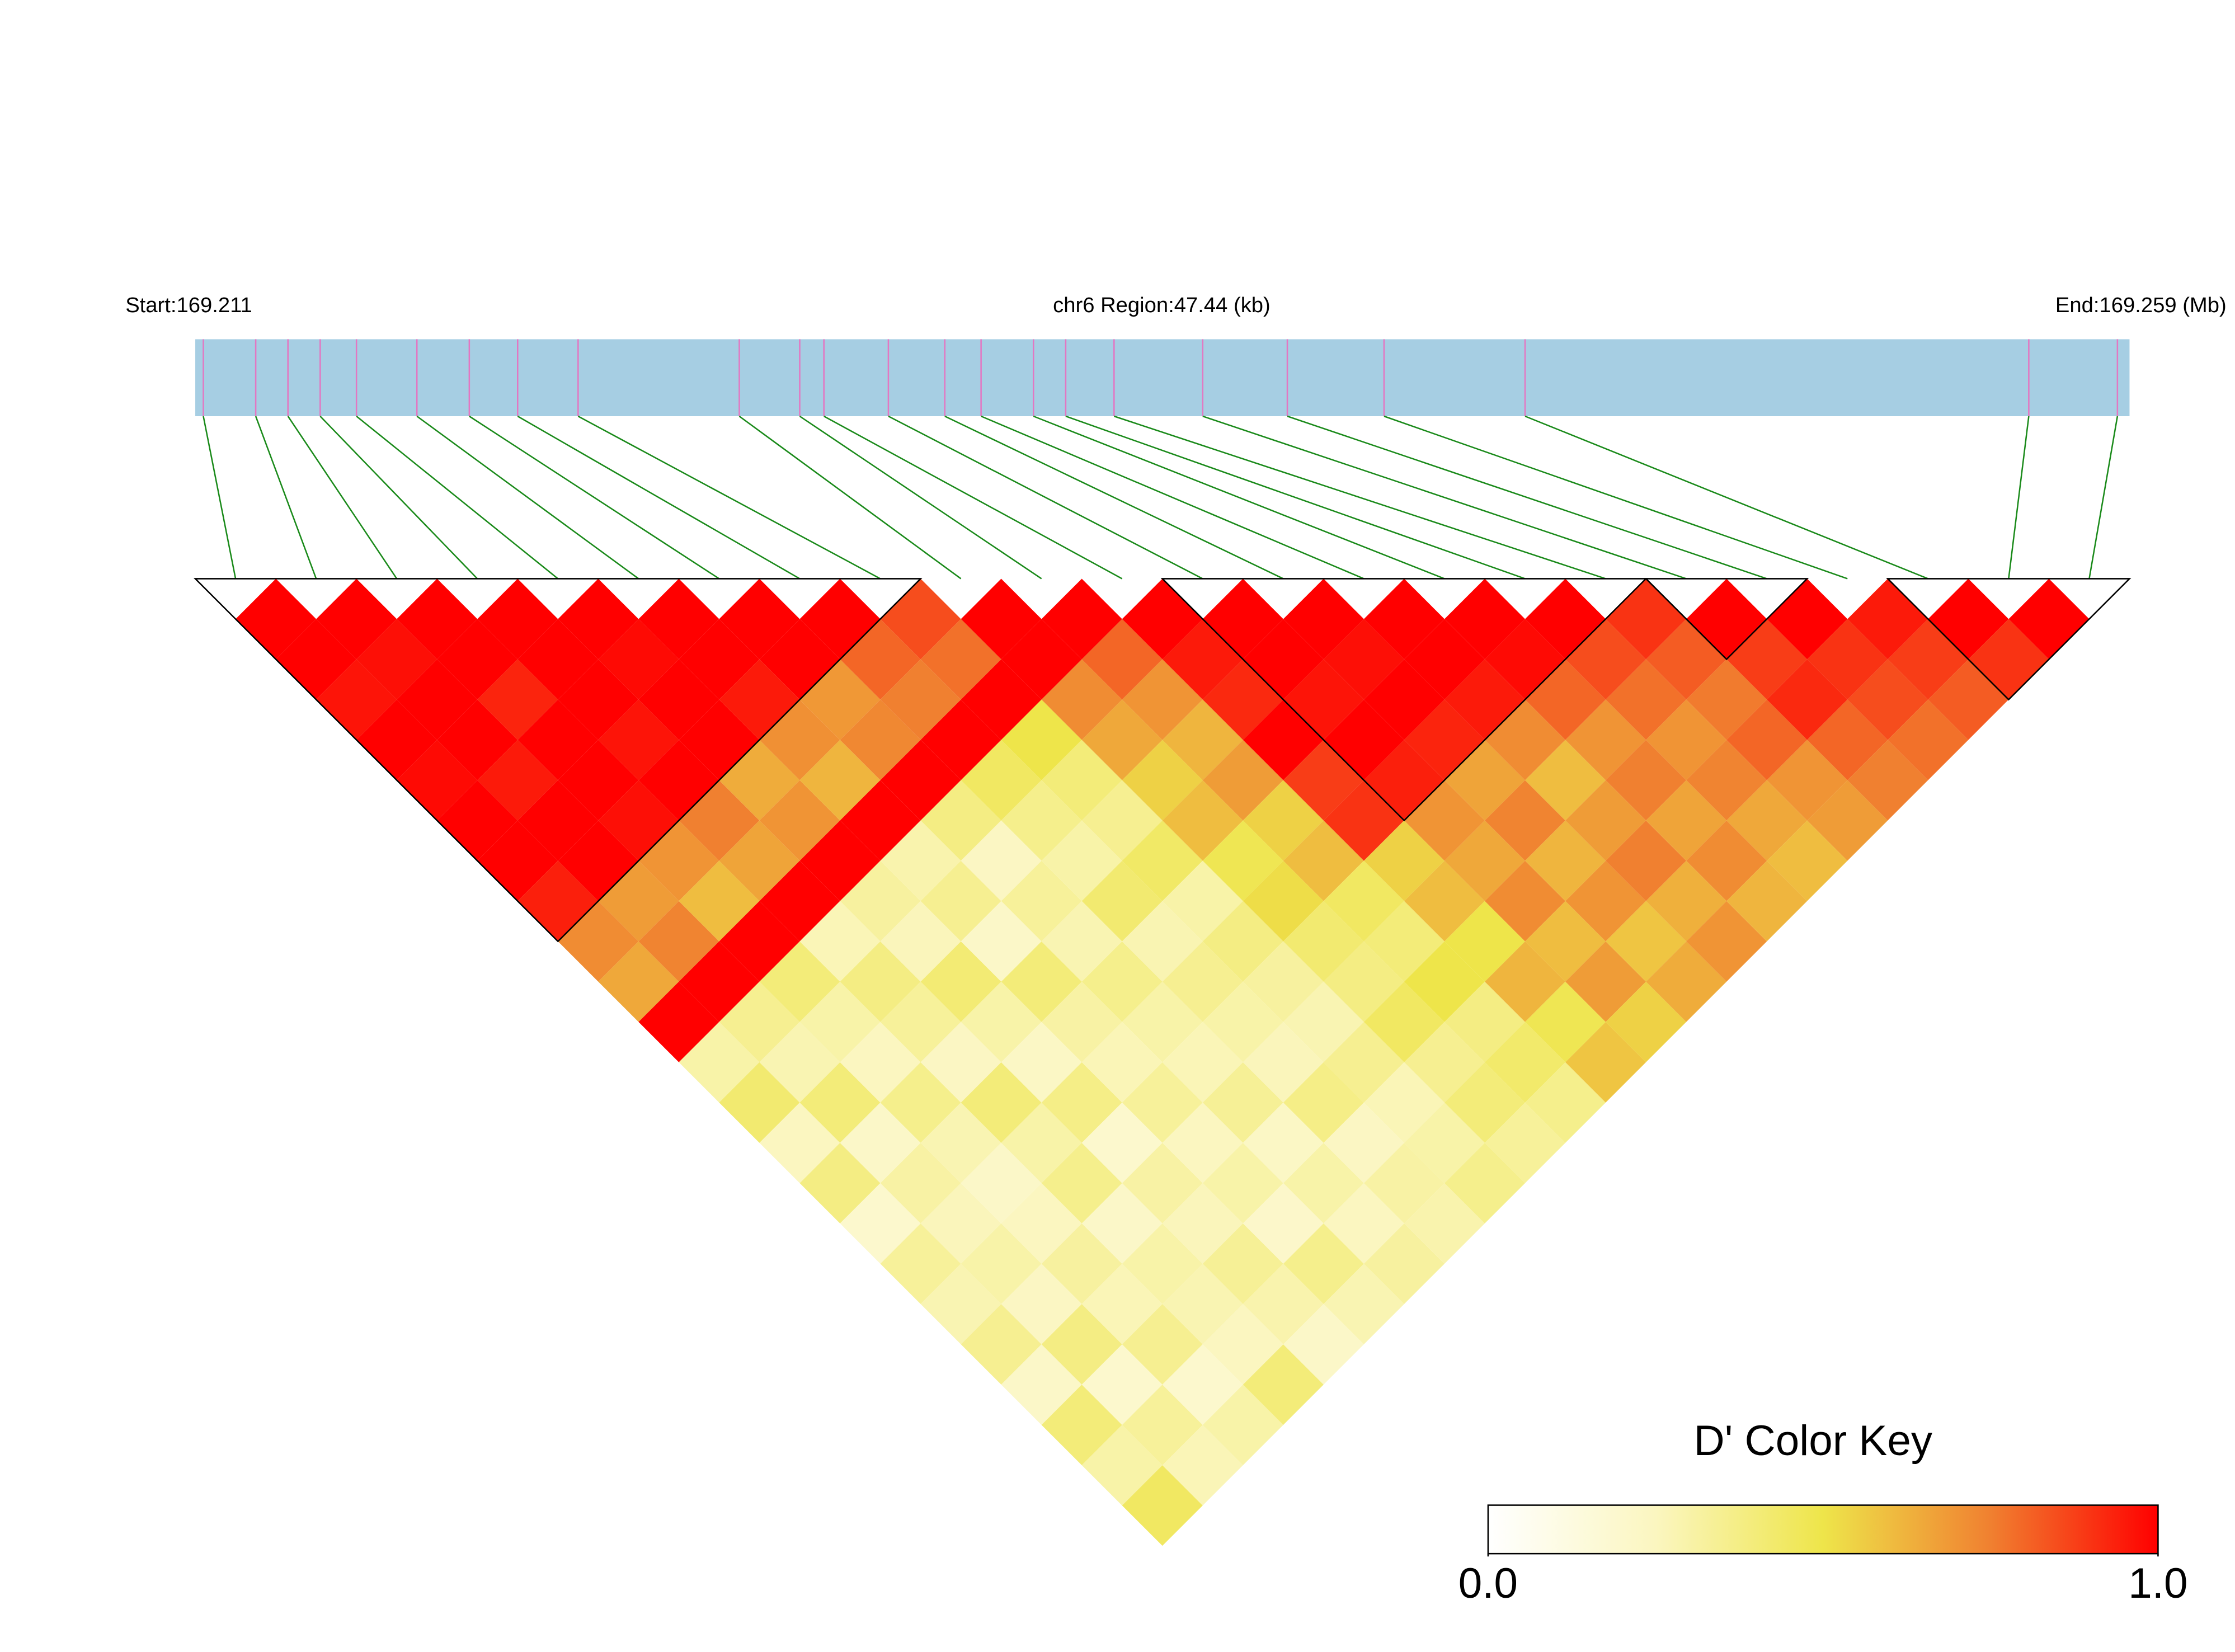  I want to click on key-tick-label: 0.0, so click(1488, 1584).